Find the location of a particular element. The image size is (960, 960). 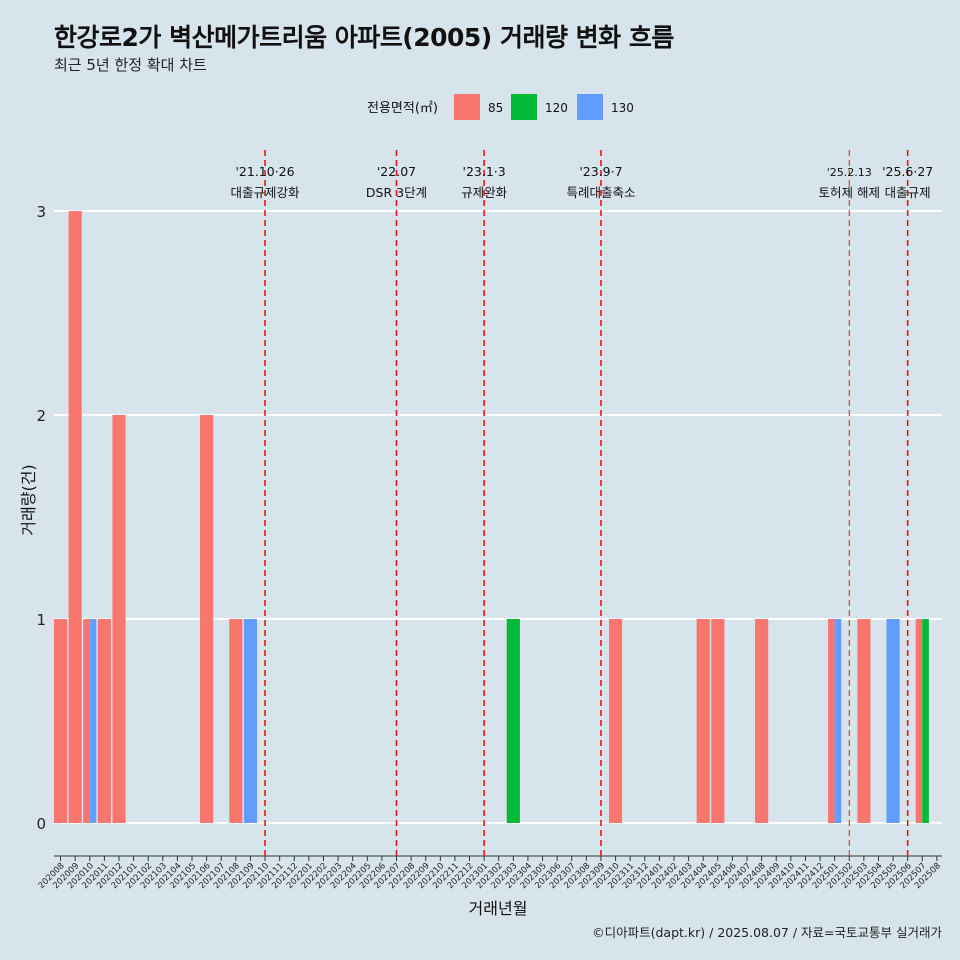

event-date: '23.1·3 is located at coordinates (484, 171).